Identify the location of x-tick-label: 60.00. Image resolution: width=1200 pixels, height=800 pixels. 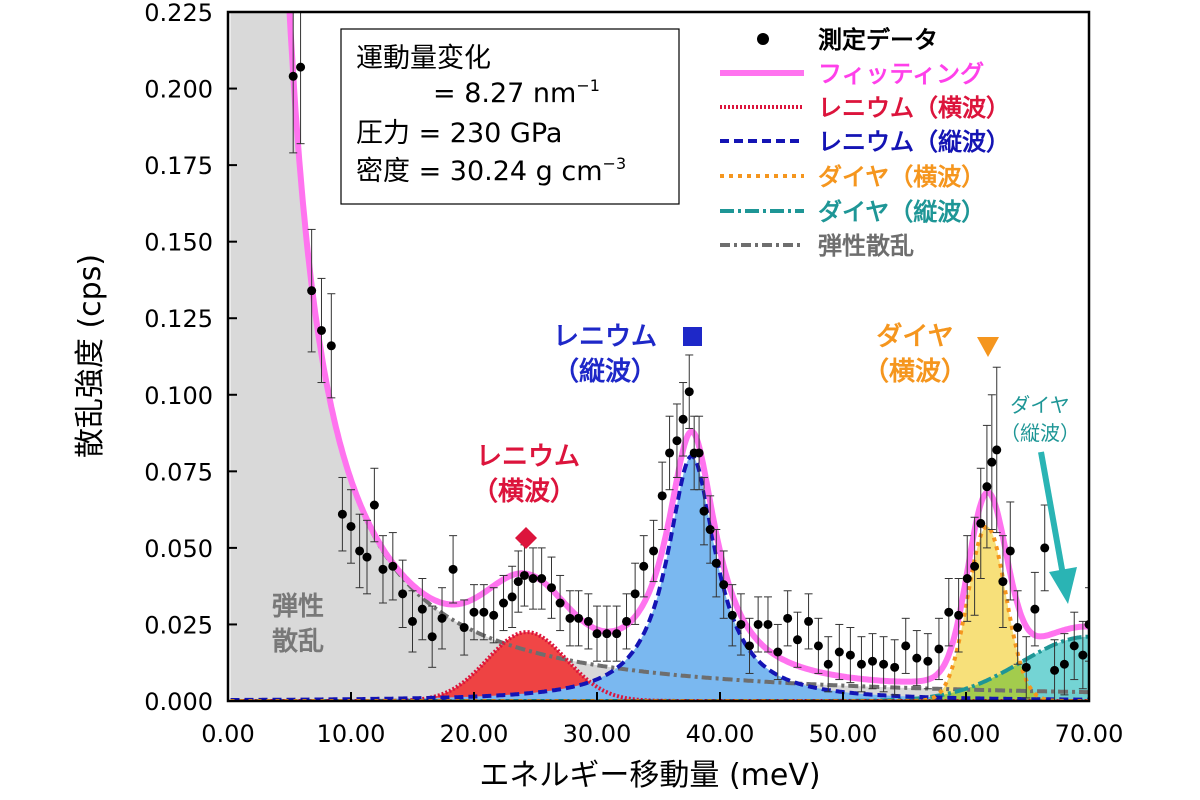
(966, 734).